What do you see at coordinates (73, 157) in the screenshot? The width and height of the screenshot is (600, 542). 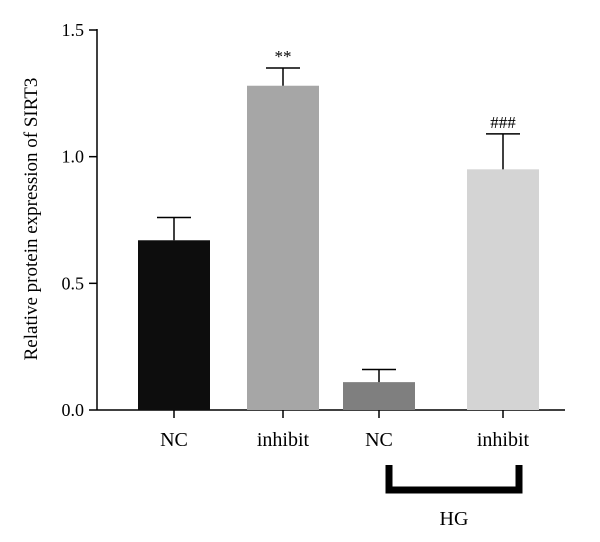 I see `y-tick-label: 1.0` at bounding box center [73, 157].